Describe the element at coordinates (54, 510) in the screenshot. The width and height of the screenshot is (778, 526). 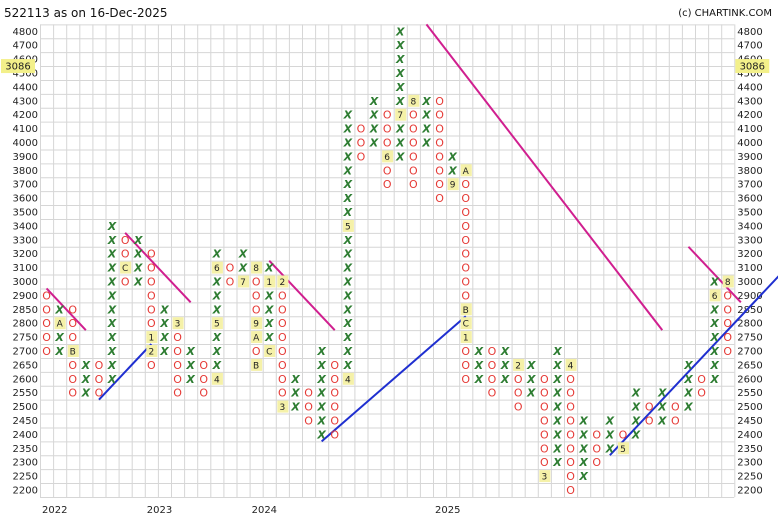
I see `x-tick-label: 2022` at that location.